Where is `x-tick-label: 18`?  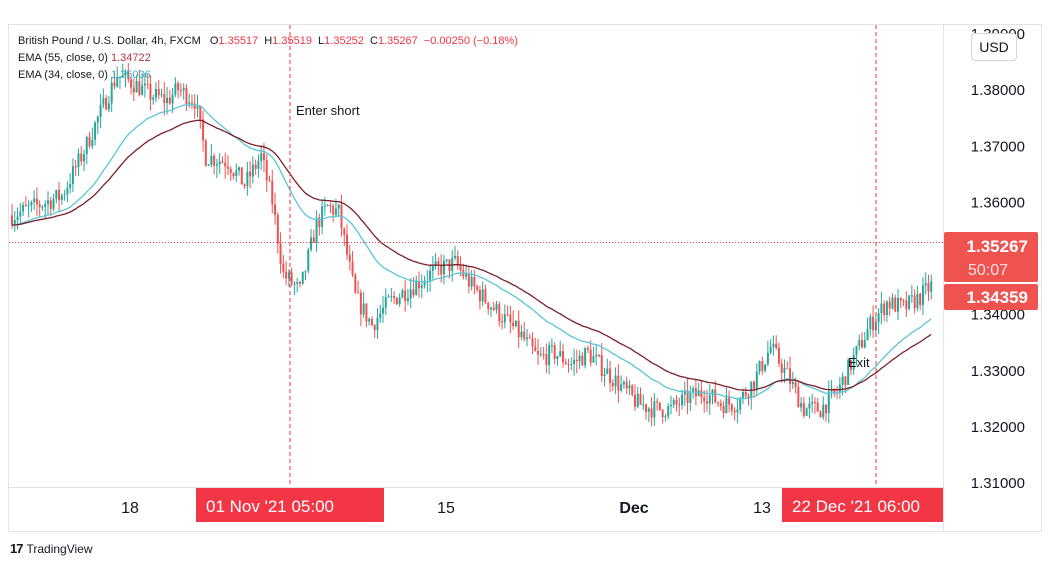
x-tick-label: 18 is located at coordinates (130, 508).